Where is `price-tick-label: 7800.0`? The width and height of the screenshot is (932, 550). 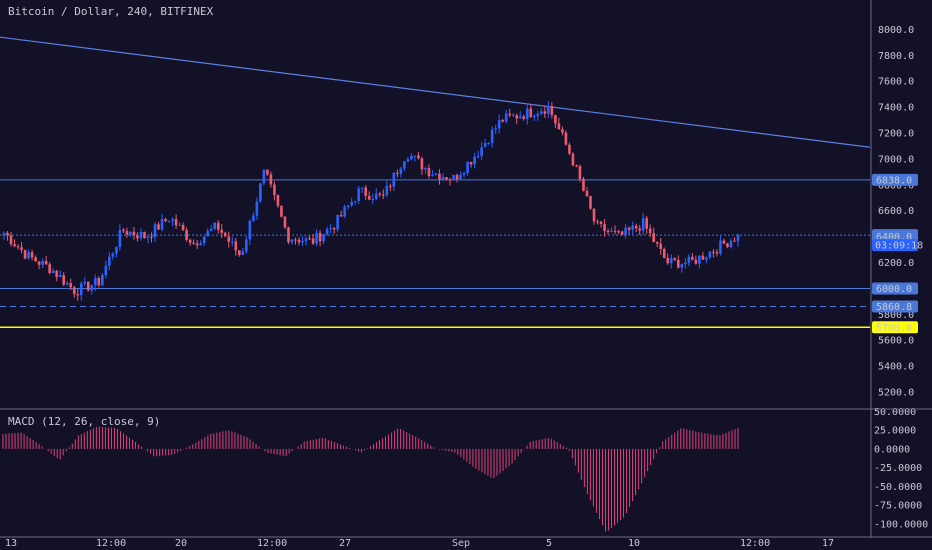
price-tick-label: 7800.0 is located at coordinates (896, 56).